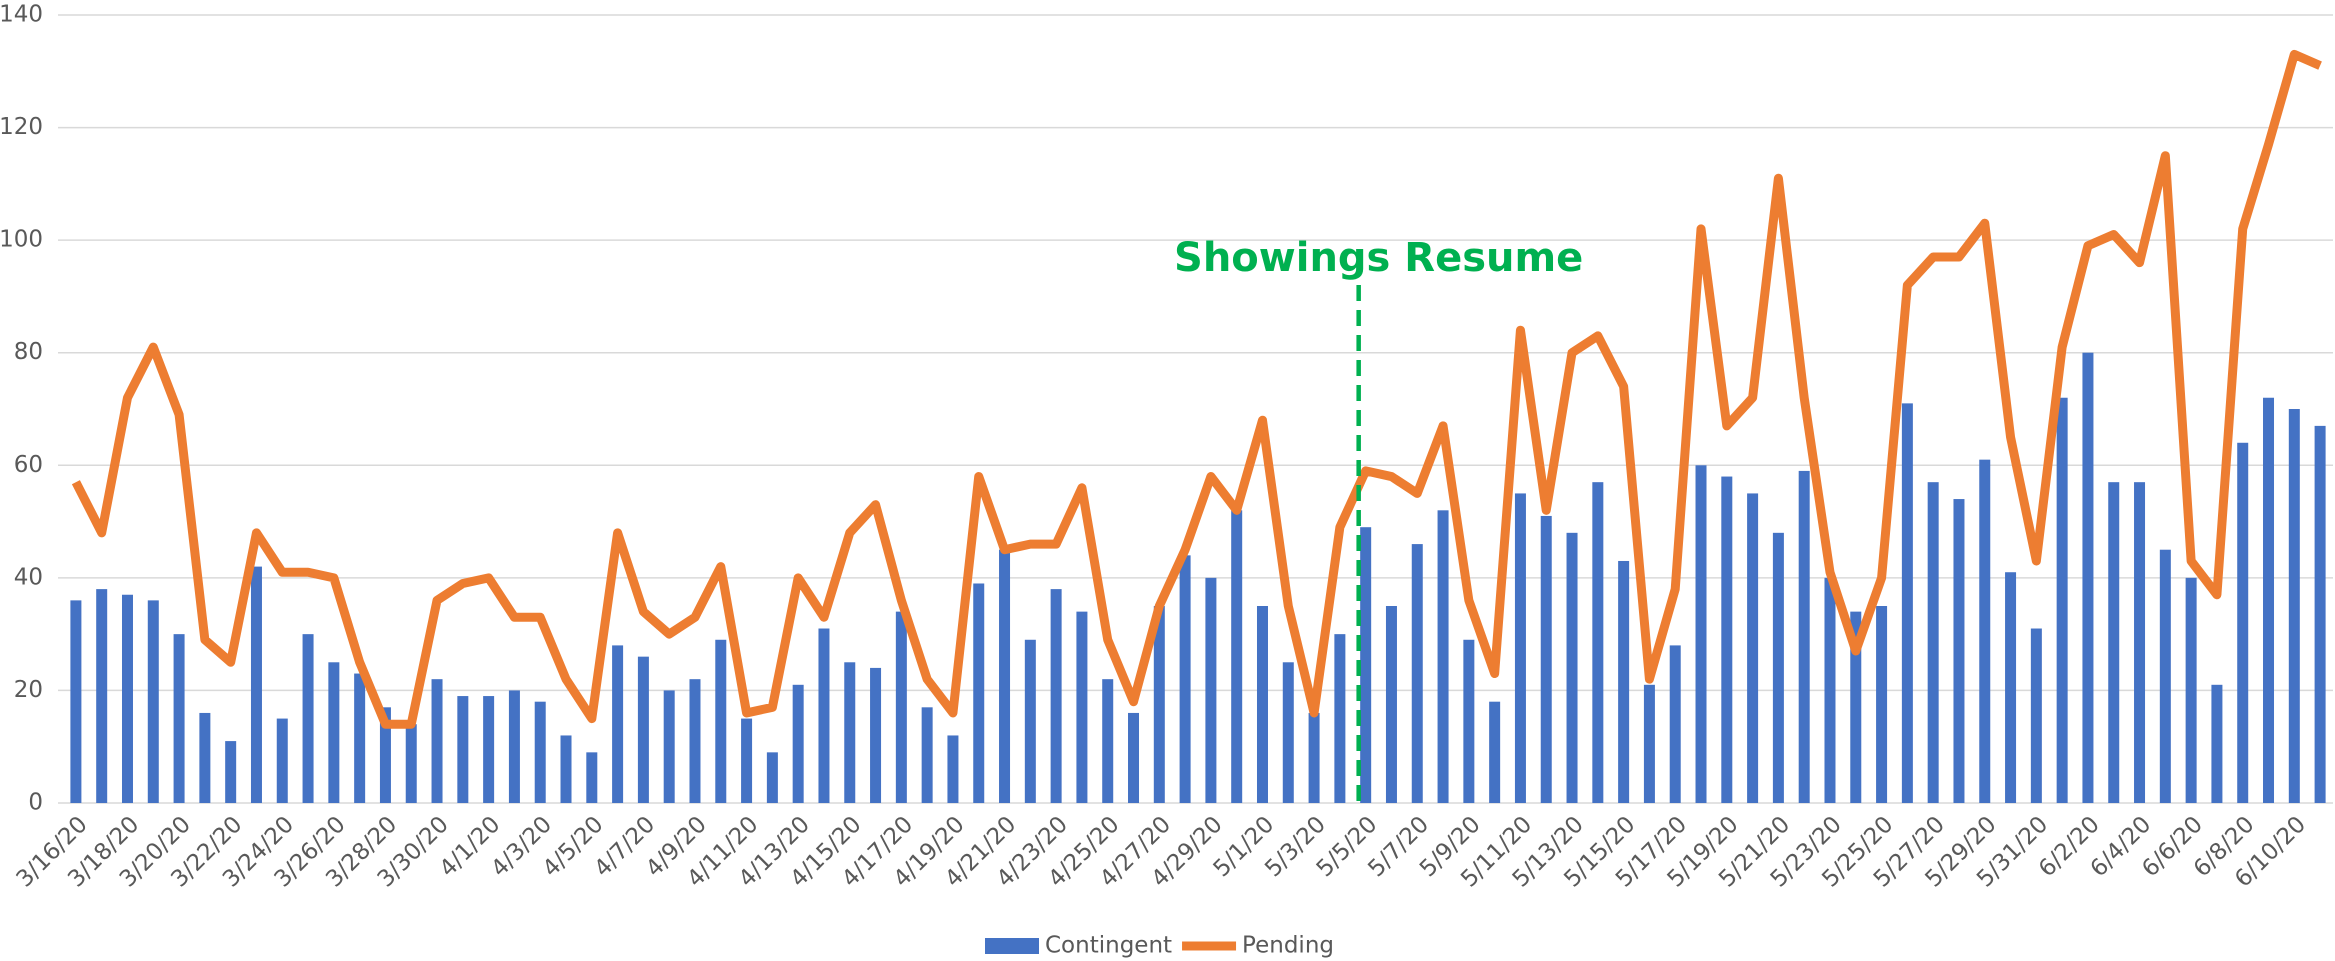 This screenshot has height=961, width=2335. I want to click on y-tick-label: 40, so click(28, 577).